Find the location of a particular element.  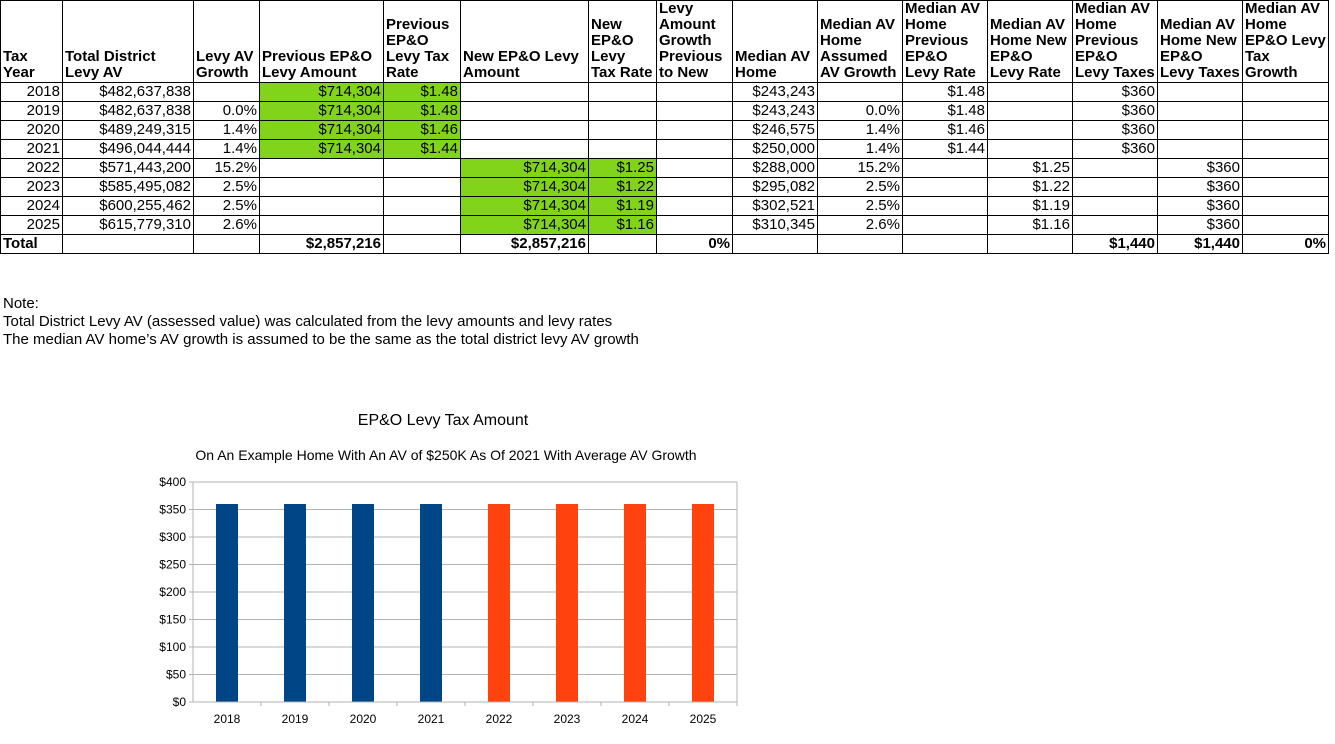

table-cell: $1.46 is located at coordinates (945, 130).